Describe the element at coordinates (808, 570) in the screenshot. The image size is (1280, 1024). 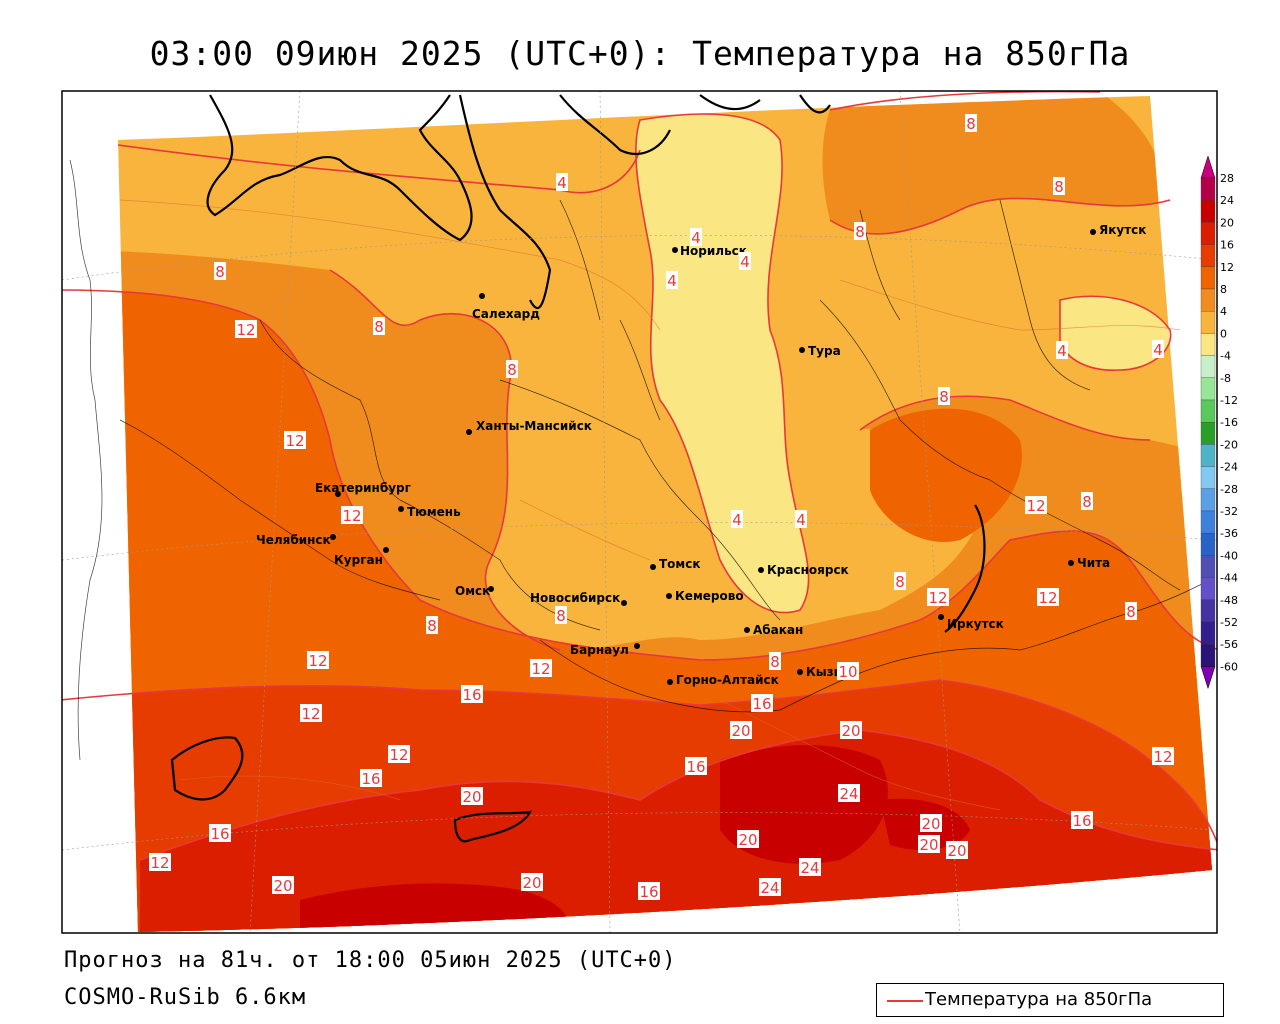
I see `city-label: Красноярск` at that location.